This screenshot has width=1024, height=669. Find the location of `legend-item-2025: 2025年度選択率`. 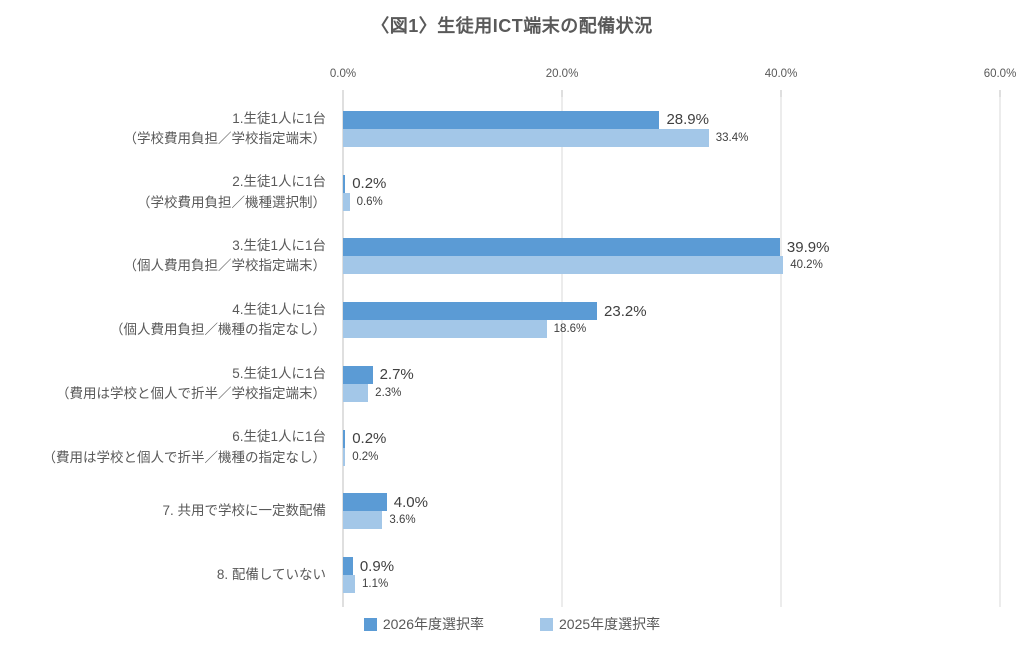

legend-item-2025: 2025年度選択率 is located at coordinates (600, 624).